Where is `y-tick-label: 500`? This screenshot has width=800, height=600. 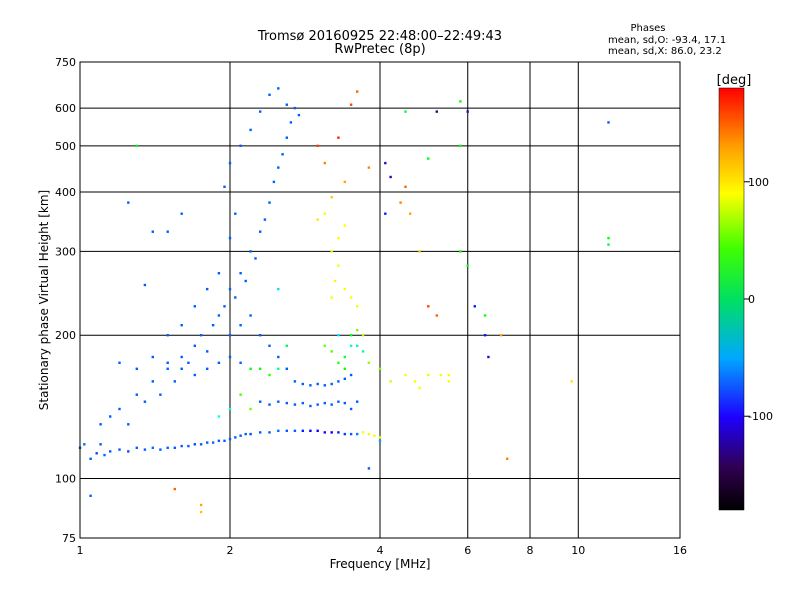 y-tick-label: 500 is located at coordinates (65, 146).